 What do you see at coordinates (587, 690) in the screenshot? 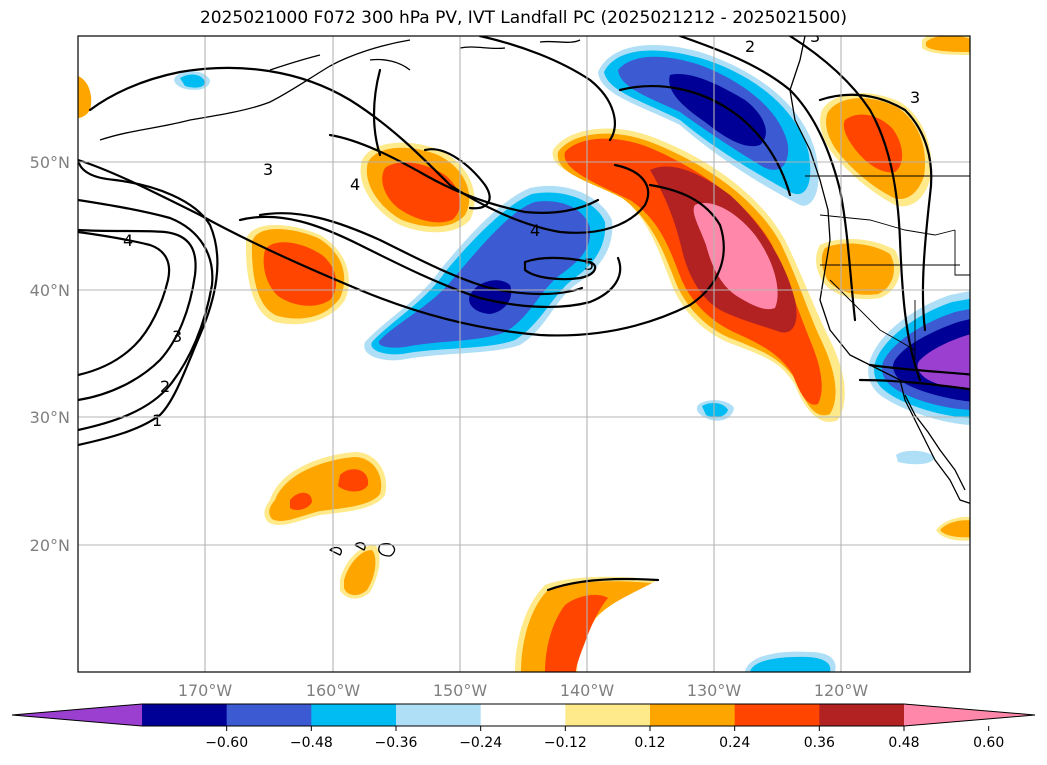
I see `lon-label: 140°W` at bounding box center [587, 690].